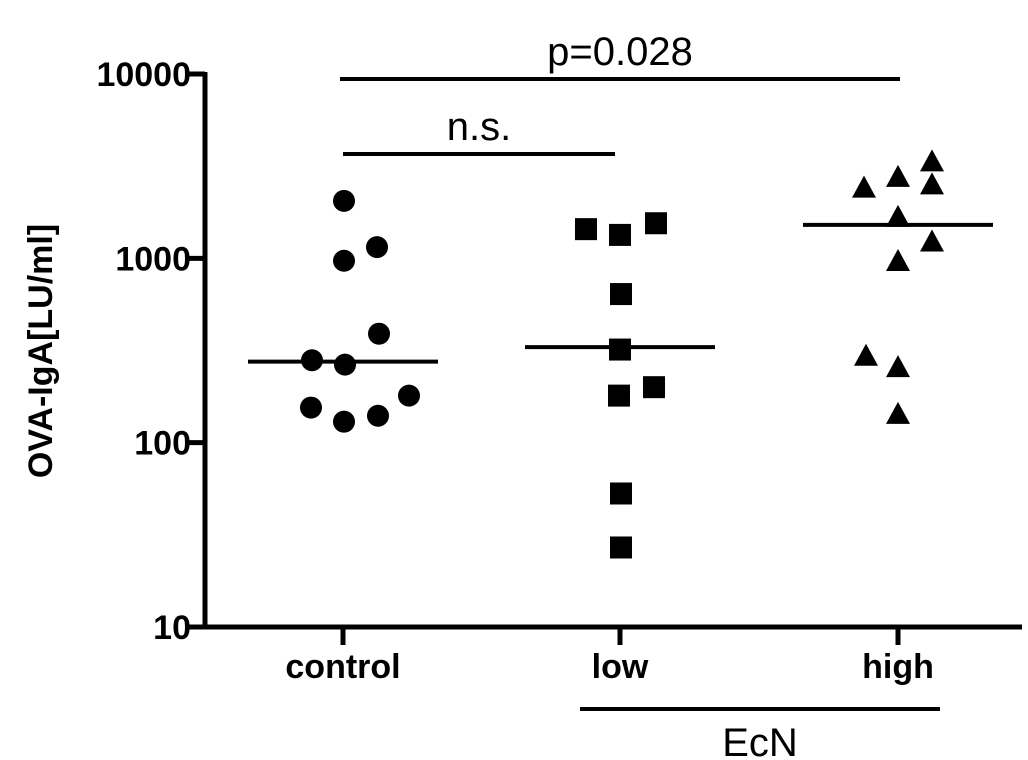 Image resolution: width=1028 pixels, height=760 pixels. Describe the element at coordinates (760, 740) in the screenshot. I see `group-label: EcN` at that location.